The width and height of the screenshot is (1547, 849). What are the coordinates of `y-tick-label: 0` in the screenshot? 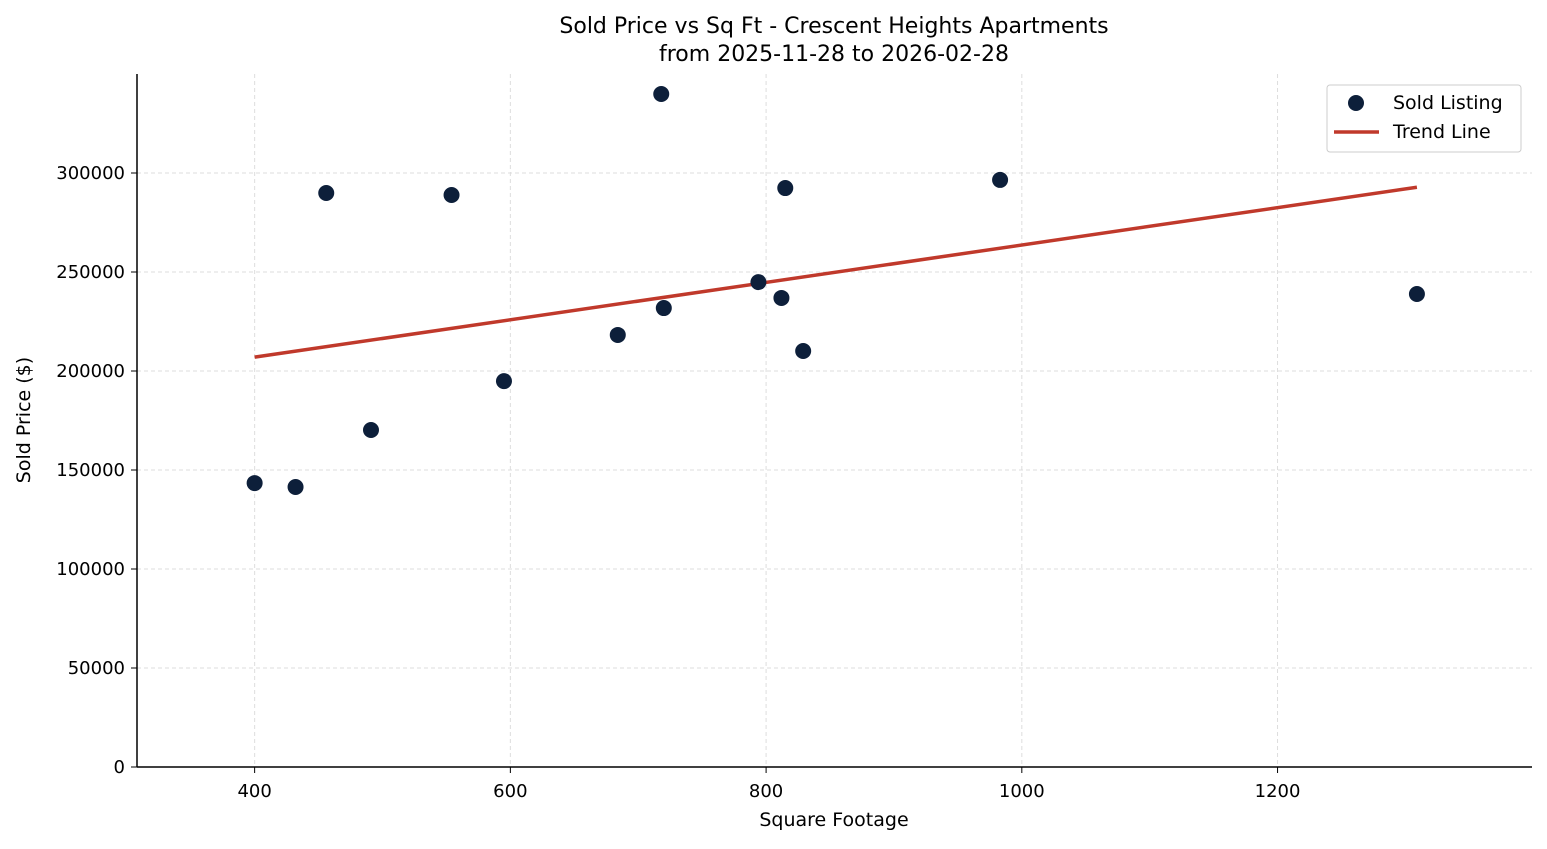 It's located at (119, 767).